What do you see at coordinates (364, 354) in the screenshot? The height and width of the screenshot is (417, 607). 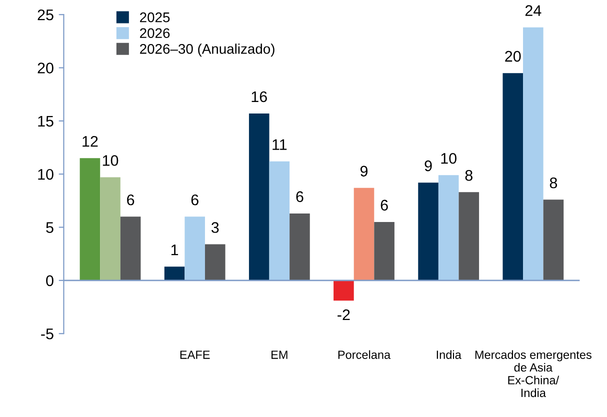 I see `x-tick-label: Porcelana` at bounding box center [364, 354].